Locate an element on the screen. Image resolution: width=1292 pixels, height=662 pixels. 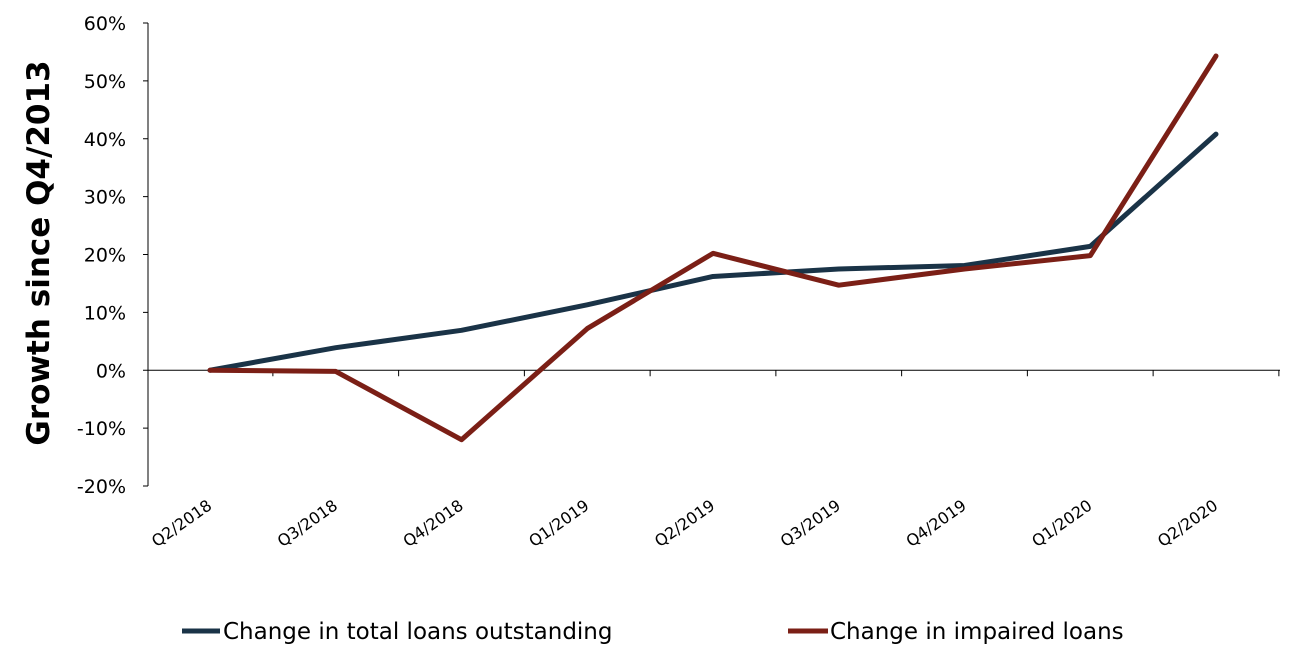
y-tick-label: -20% is located at coordinates (101, 487).